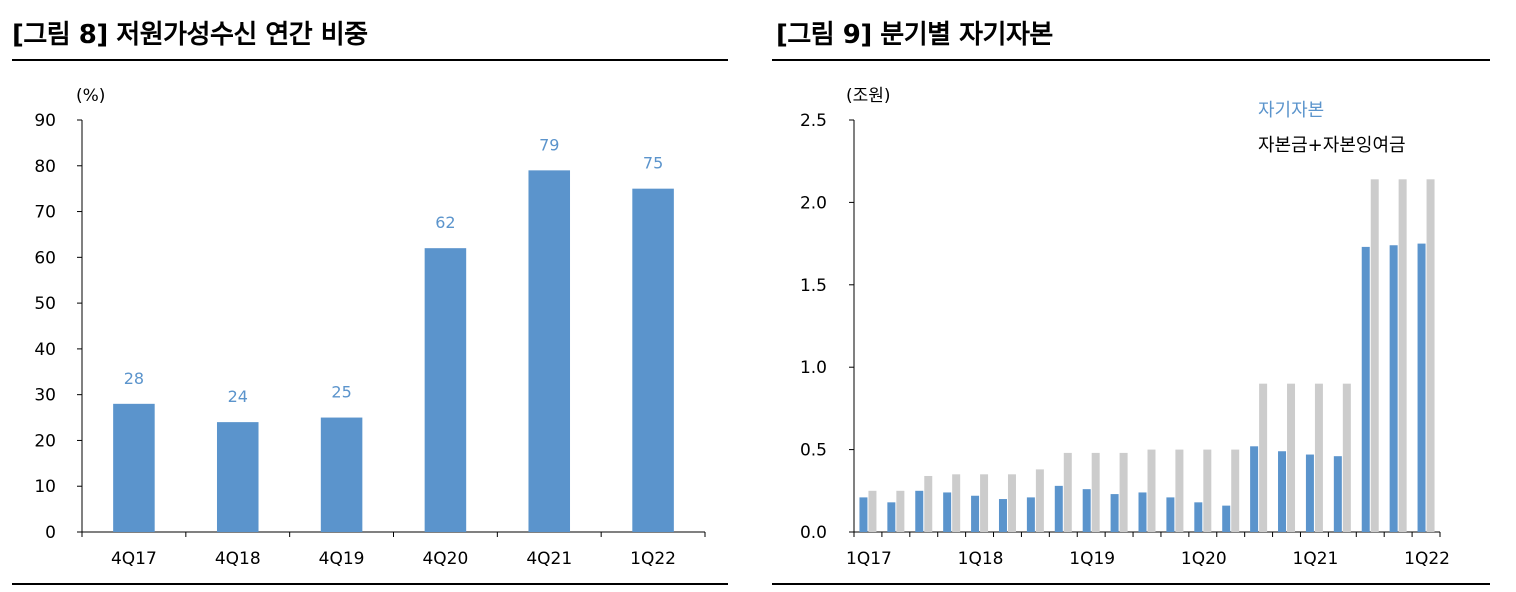 Image resolution: width=1516 pixels, height=592 pixels. I want to click on data-label: 79, so click(549, 144).